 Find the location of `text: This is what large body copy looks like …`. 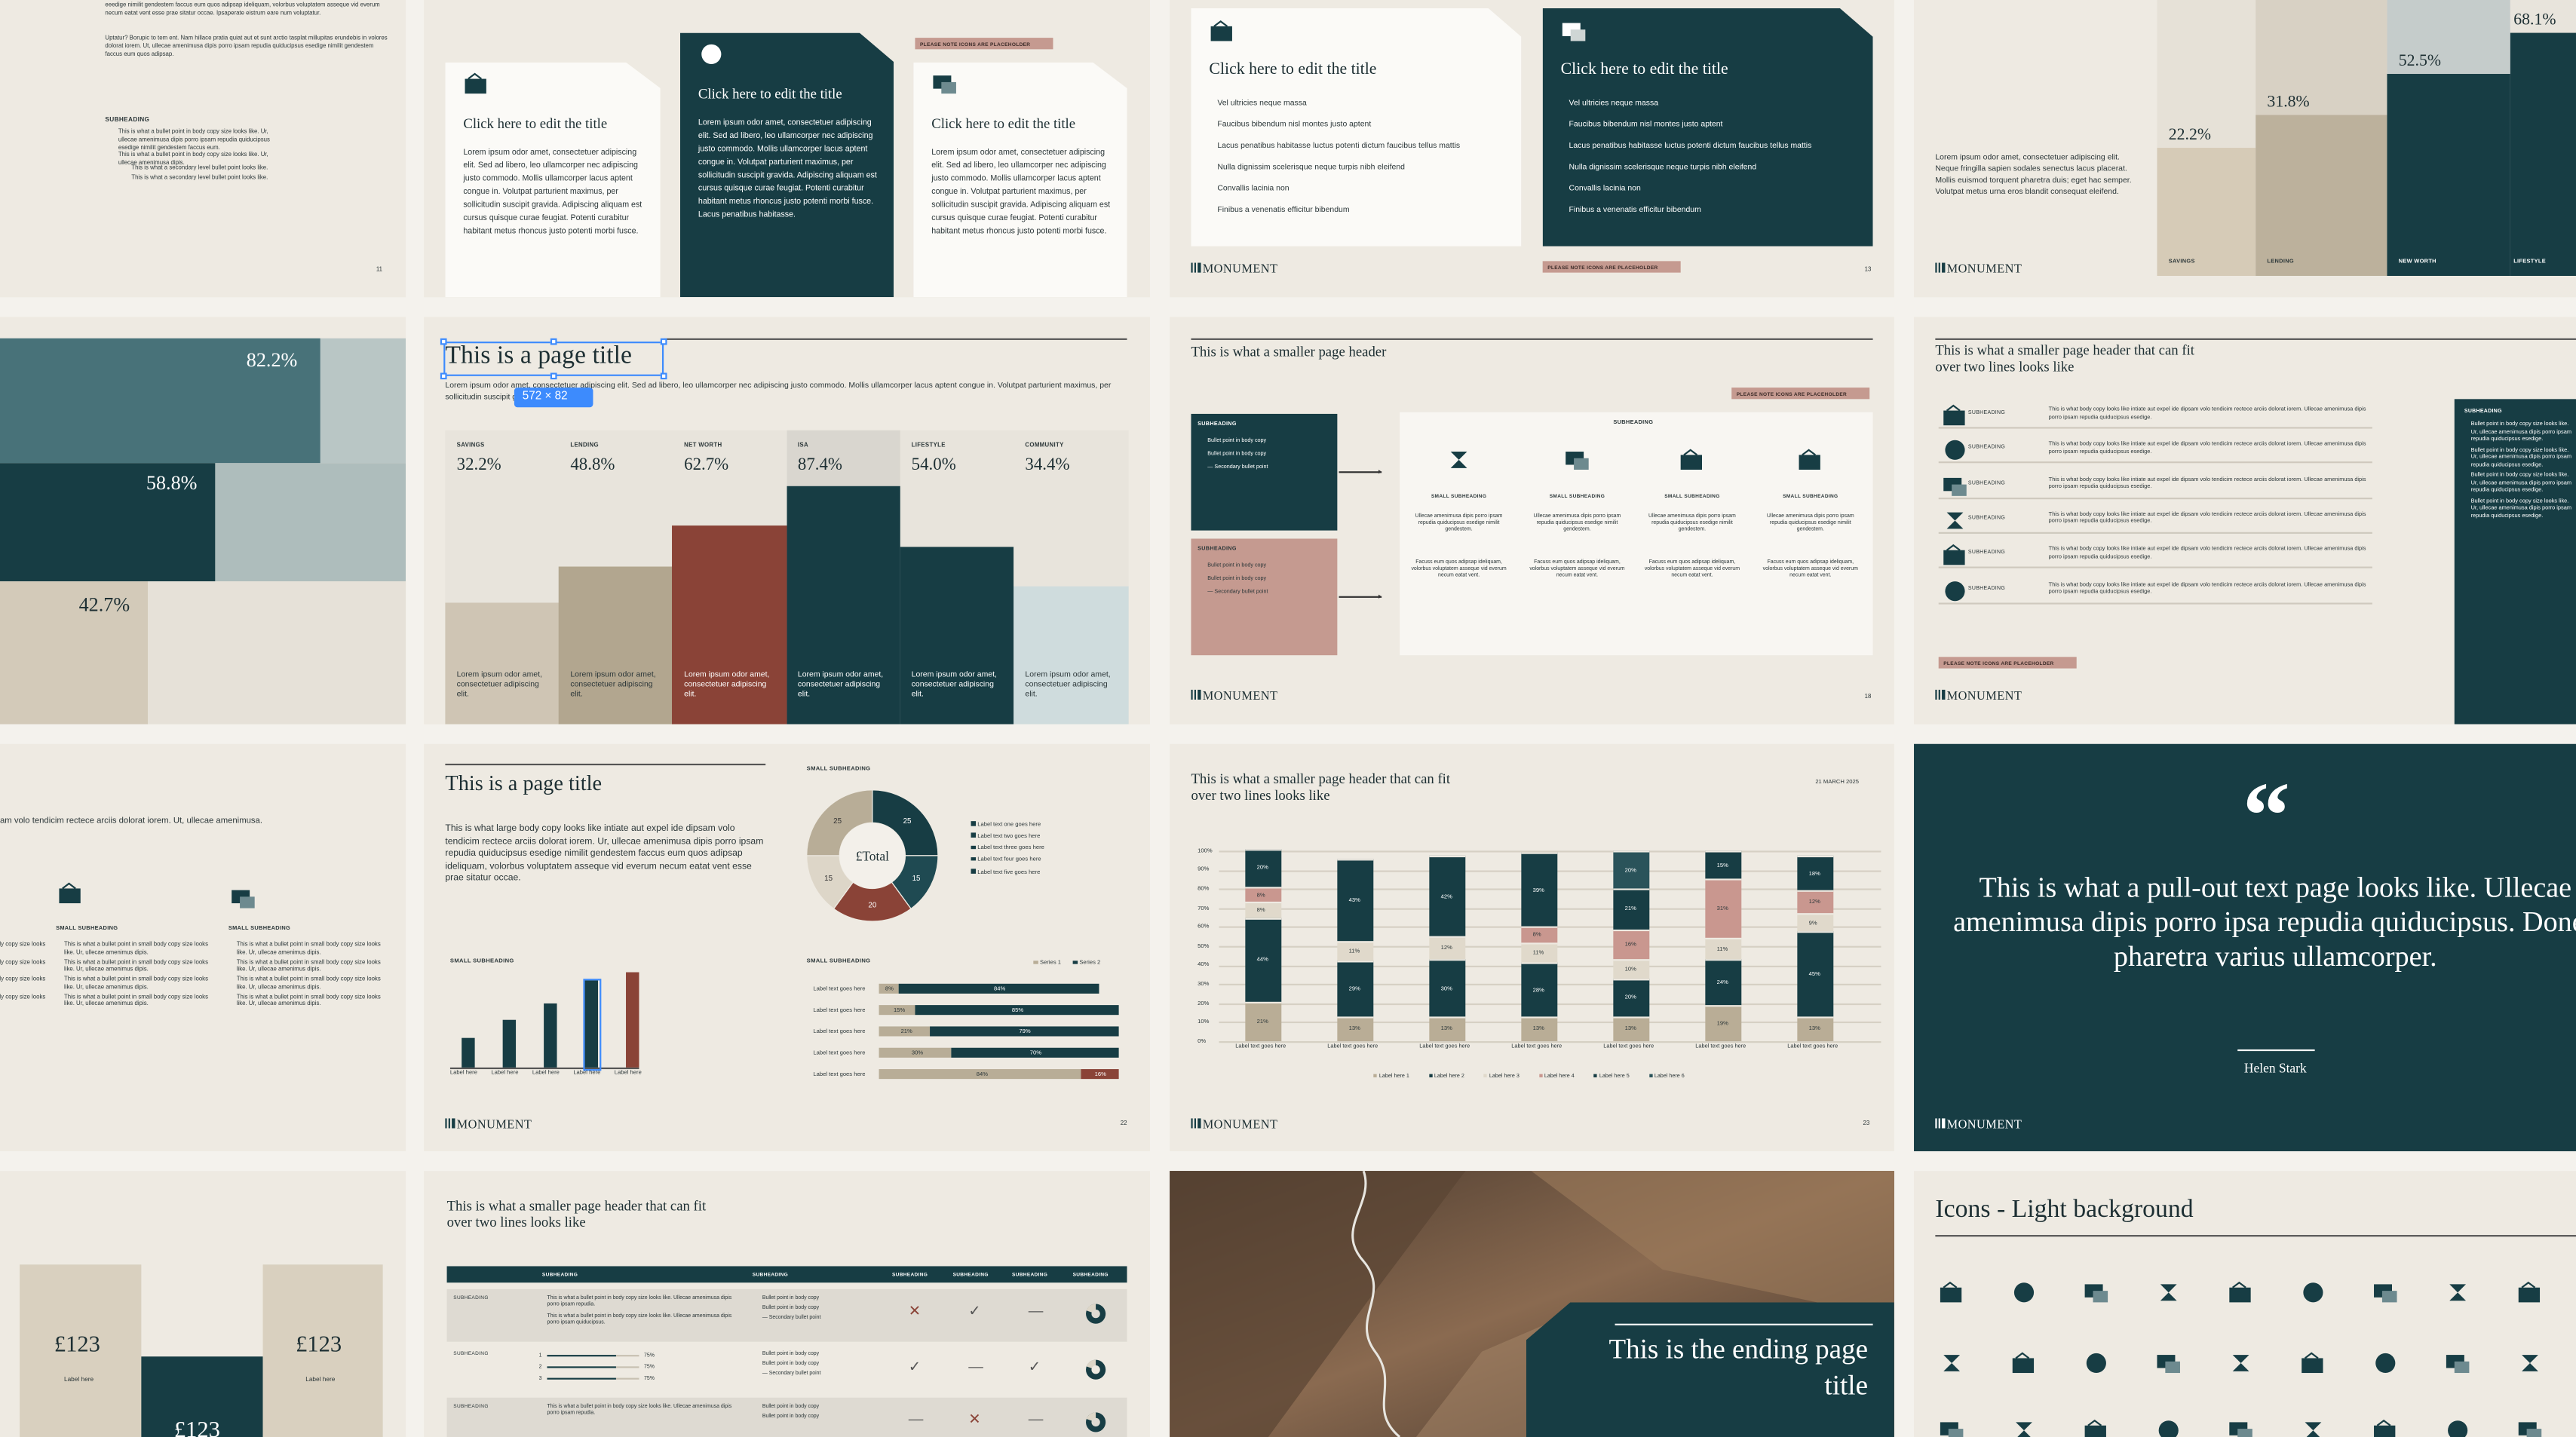

text: This is what large body copy looks like … is located at coordinates (604, 854).